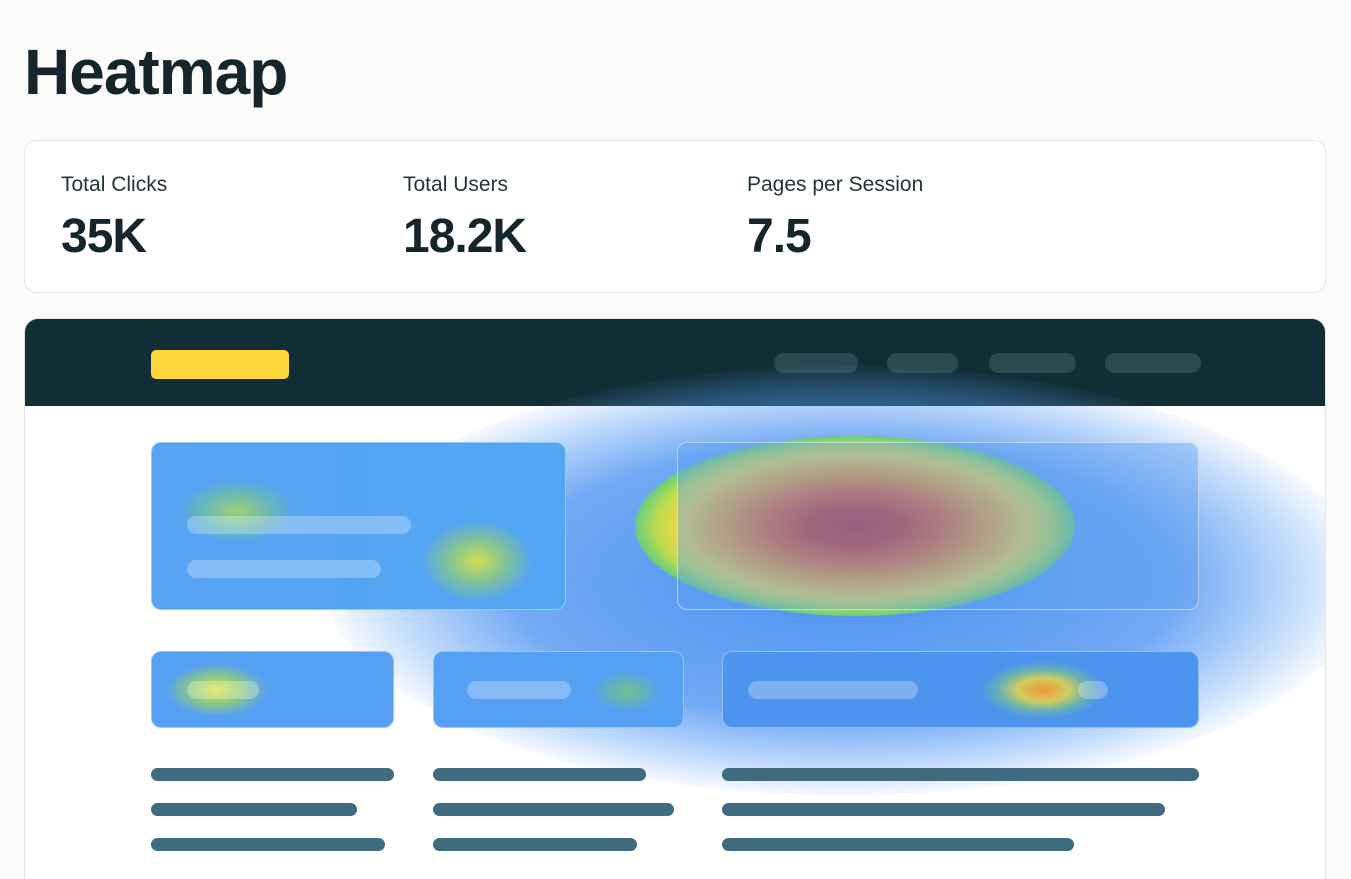 This screenshot has height=879, width=1351. What do you see at coordinates (220, 364) in the screenshot?
I see `mock-logo` at bounding box center [220, 364].